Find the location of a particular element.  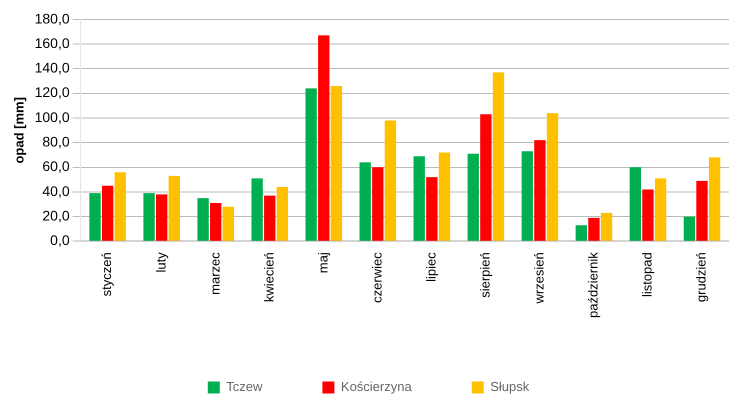

y-tick-label: 60,0 is located at coordinates (56, 166).